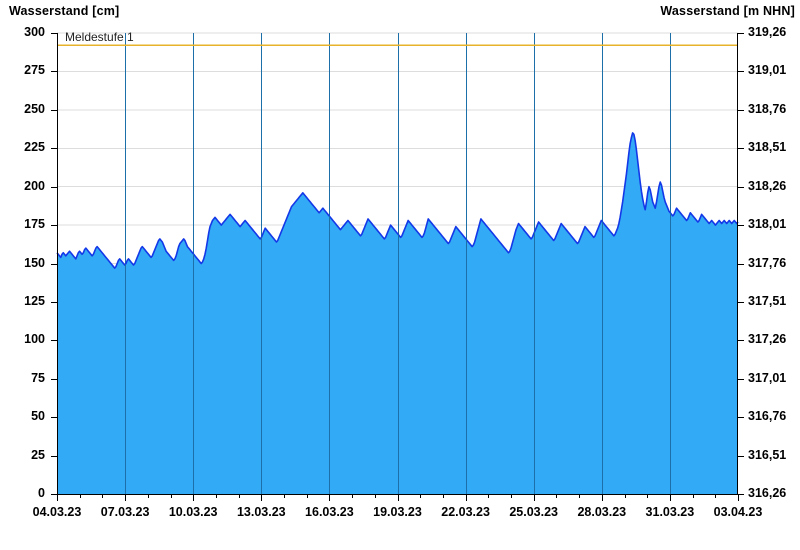 Image resolution: width=800 pixels, height=550 pixels. What do you see at coordinates (767, 262) in the screenshot?
I see `right-axis-tick-label: 317,76` at bounding box center [767, 262].